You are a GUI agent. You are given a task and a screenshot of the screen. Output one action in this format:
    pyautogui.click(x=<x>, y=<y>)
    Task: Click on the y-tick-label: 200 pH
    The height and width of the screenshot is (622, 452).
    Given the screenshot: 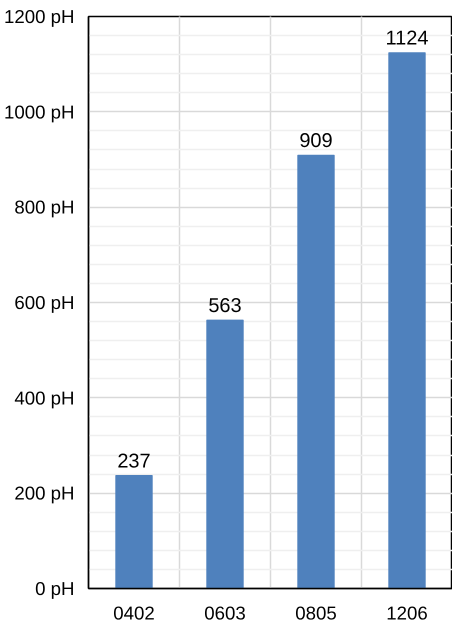 What is the action you would take?
    pyautogui.click(x=44, y=493)
    